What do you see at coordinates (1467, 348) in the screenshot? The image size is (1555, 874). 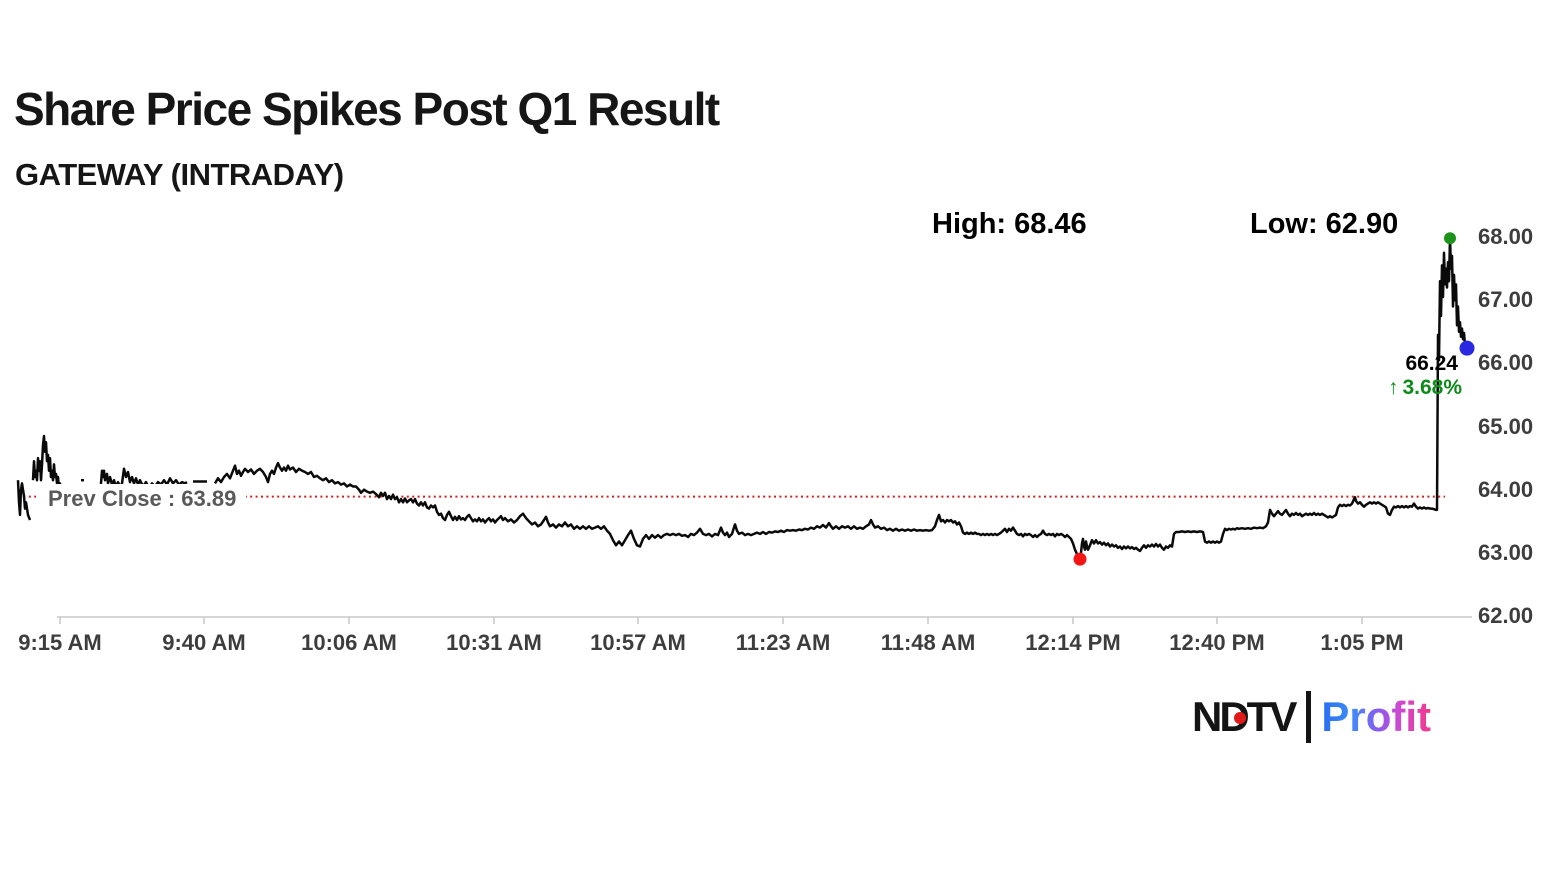 I see `last-marker-dot` at bounding box center [1467, 348].